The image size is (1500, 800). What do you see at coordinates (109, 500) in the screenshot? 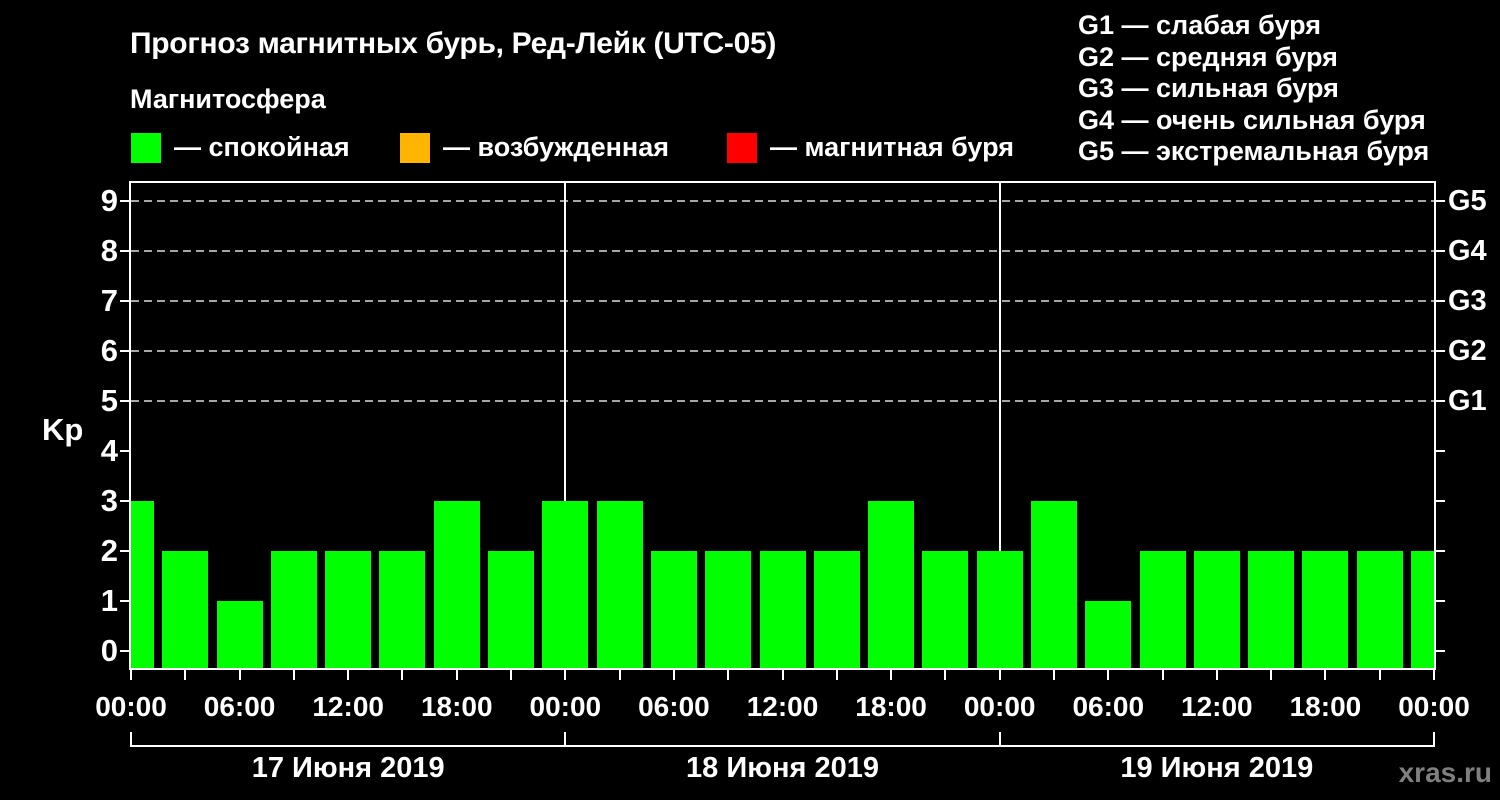
I see `y-tick-label: 3` at bounding box center [109, 500].